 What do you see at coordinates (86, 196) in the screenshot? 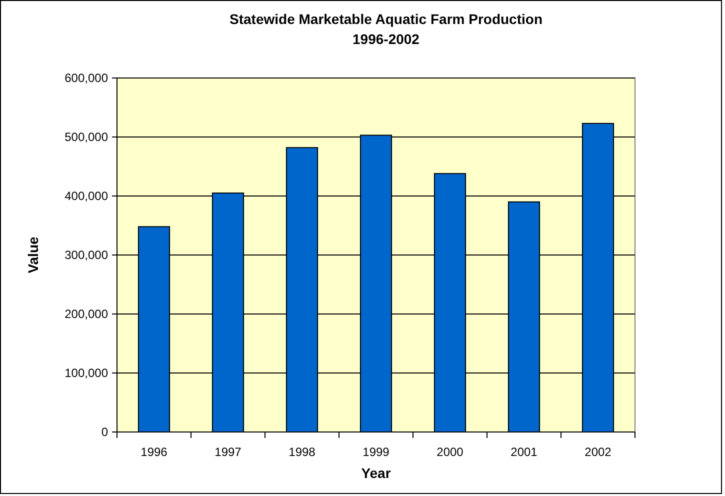
I see `y-tick-label: 400,000` at bounding box center [86, 196].